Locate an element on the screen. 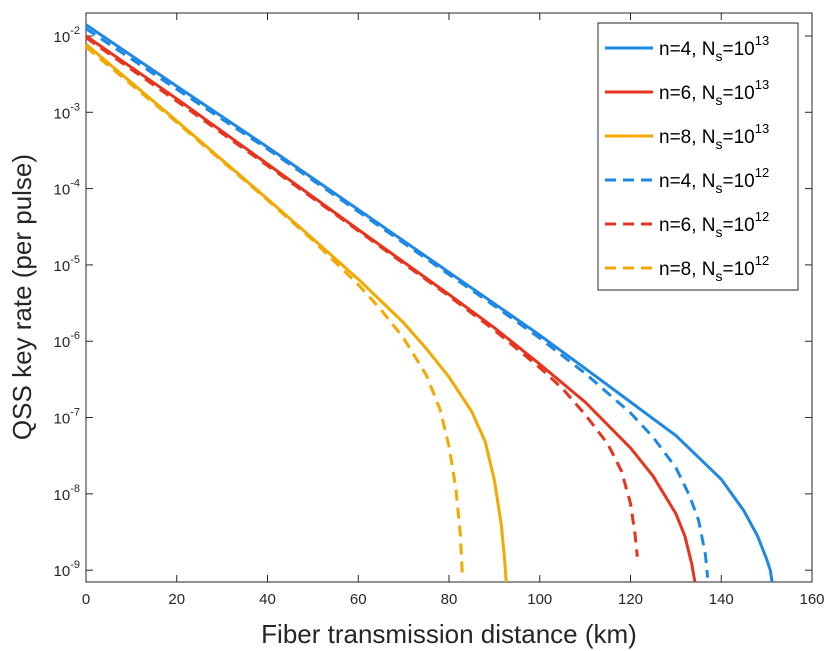 The image size is (830, 651). y-axis-label: QSS key rate (per pulse) is located at coordinates (22, 297).